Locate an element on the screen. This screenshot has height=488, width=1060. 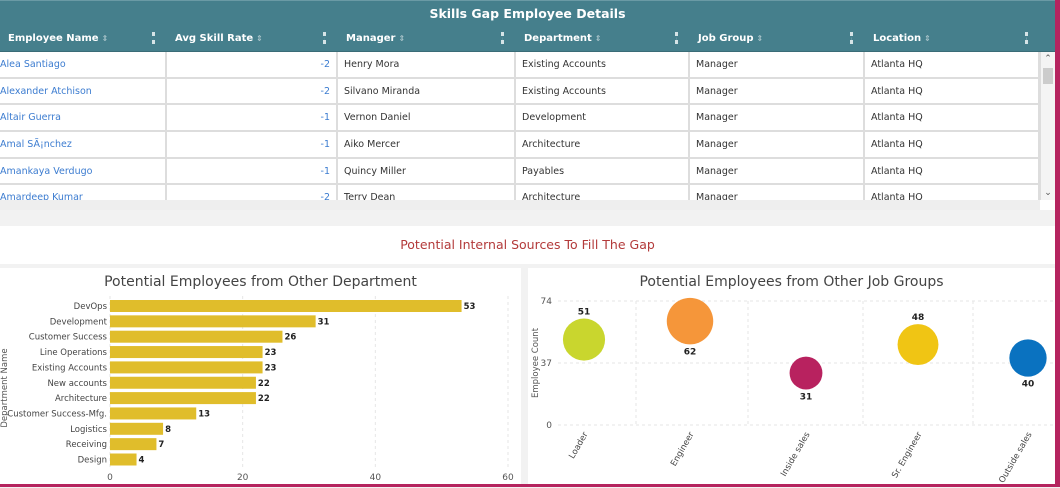
category-label: Sr. Engineer is located at coordinates (907, 455).